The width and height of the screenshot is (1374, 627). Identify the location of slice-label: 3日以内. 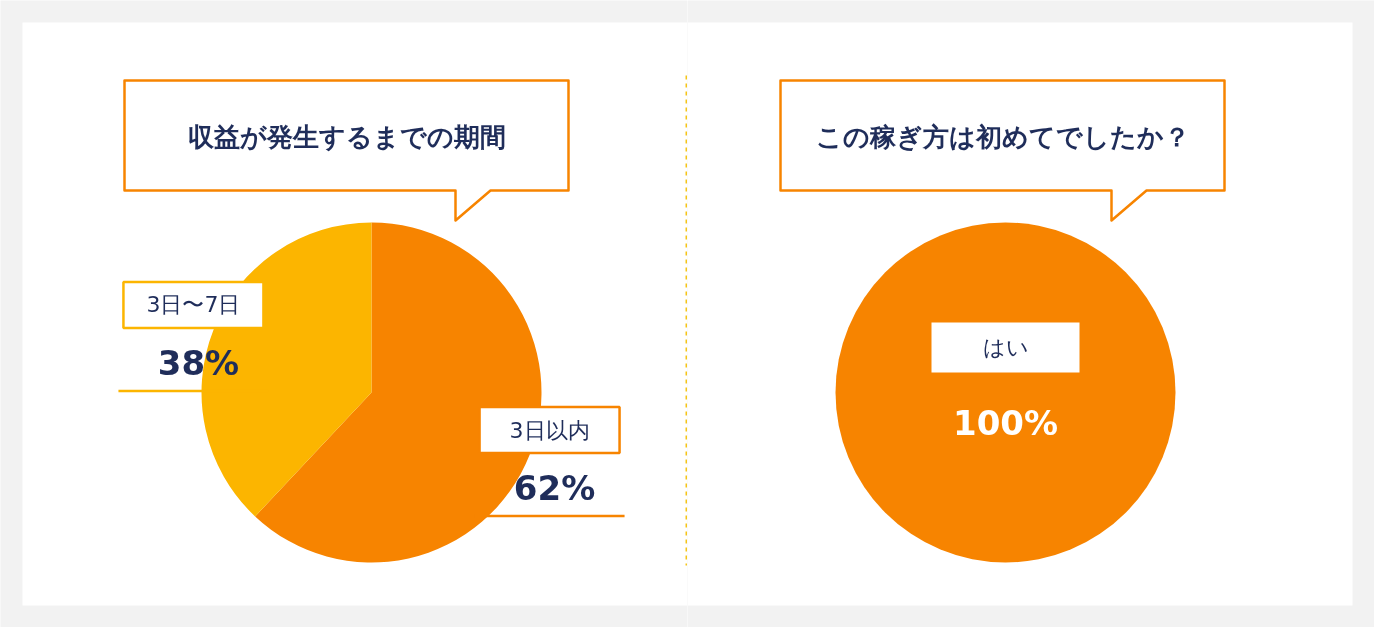
(549, 430).